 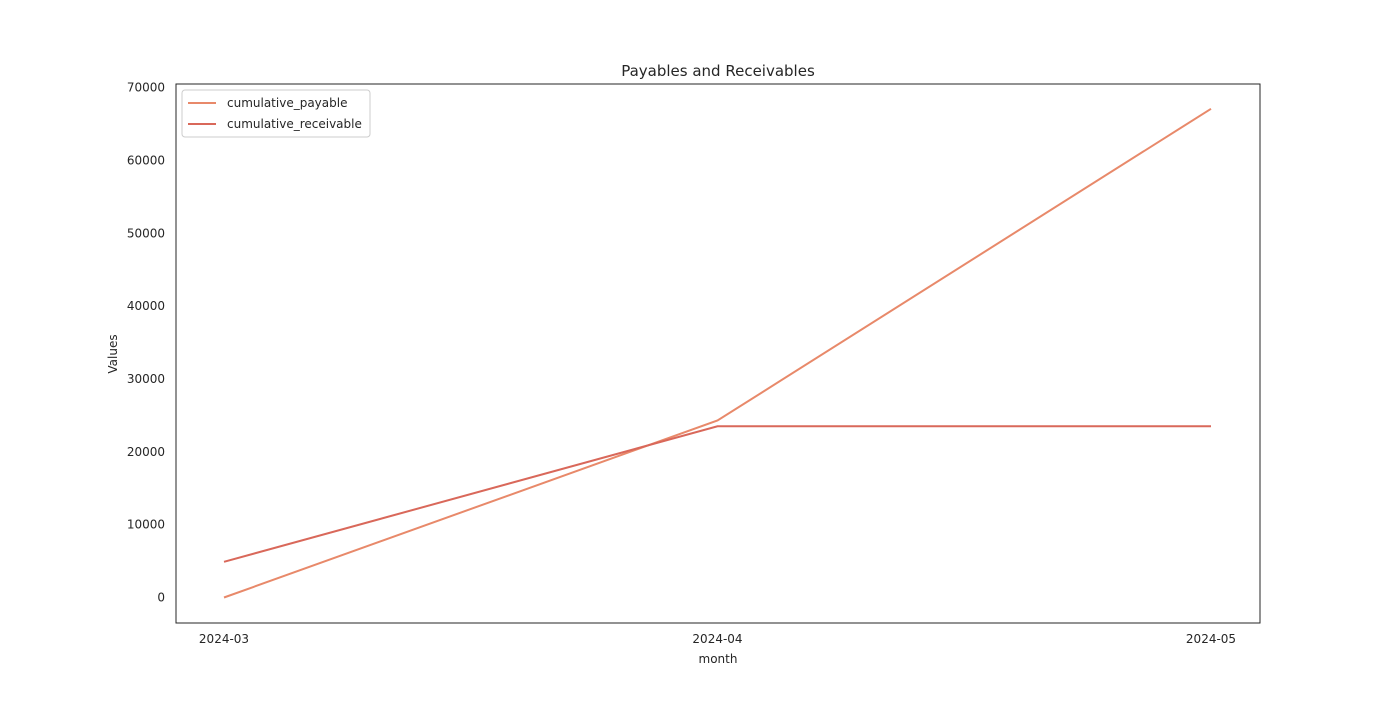 I want to click on legend: cumulative_payable cumulative_receivable, so click(x=276, y=113).